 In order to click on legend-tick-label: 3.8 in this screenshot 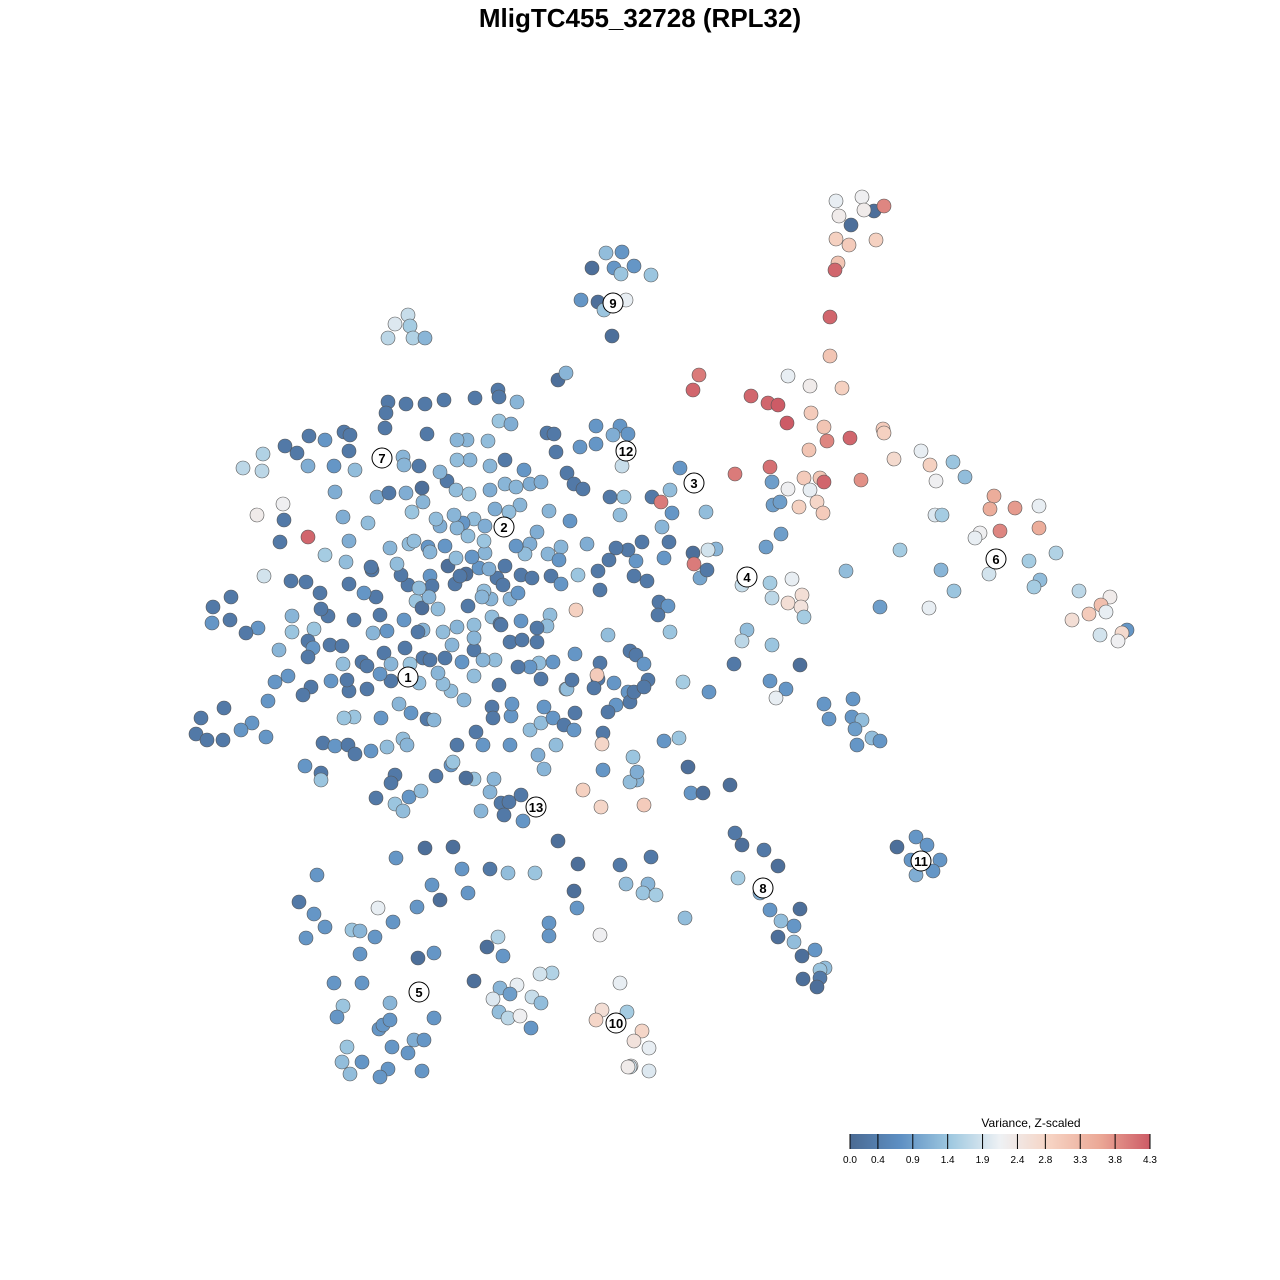, I will do `click(1115, 1160)`.